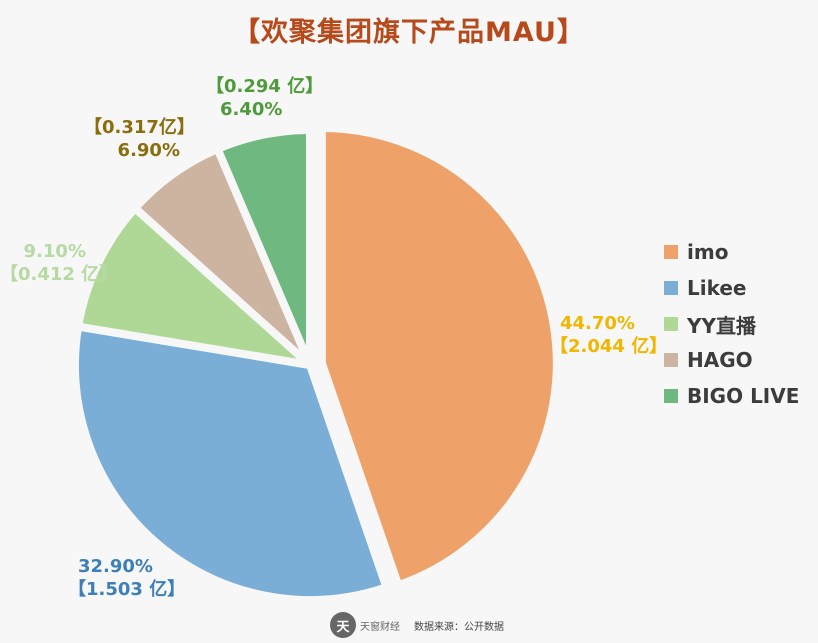 The width and height of the screenshot is (818, 643). I want to click on legend-label-hago: HAGO, so click(720, 360).